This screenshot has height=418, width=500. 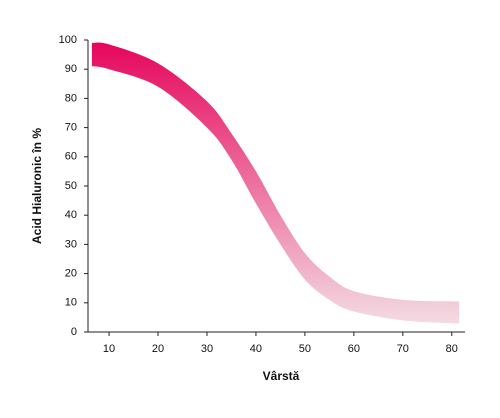 I want to click on x-tick-label: 60, so click(x=354, y=349).